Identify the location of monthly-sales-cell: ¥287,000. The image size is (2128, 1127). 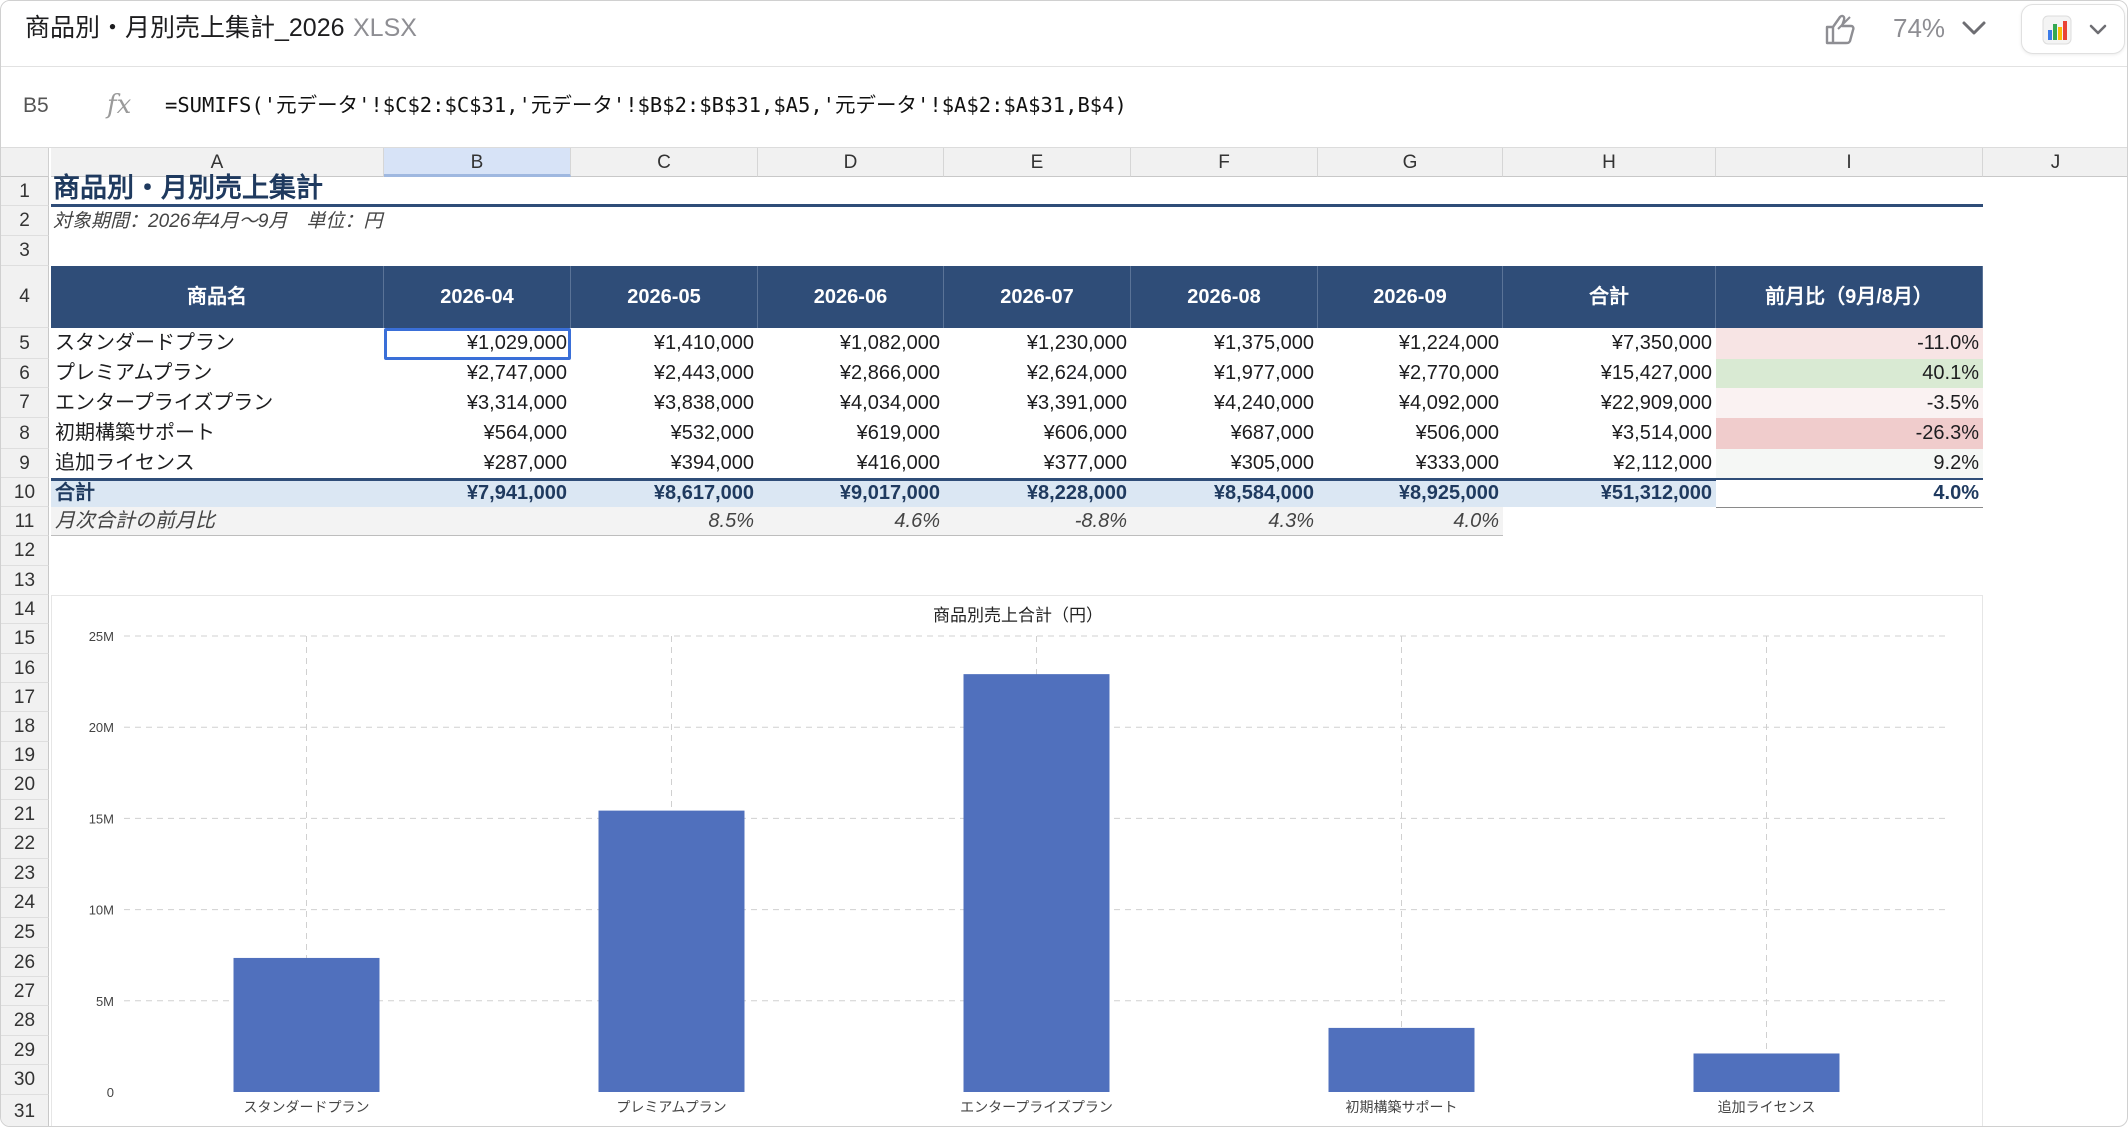
(525, 463).